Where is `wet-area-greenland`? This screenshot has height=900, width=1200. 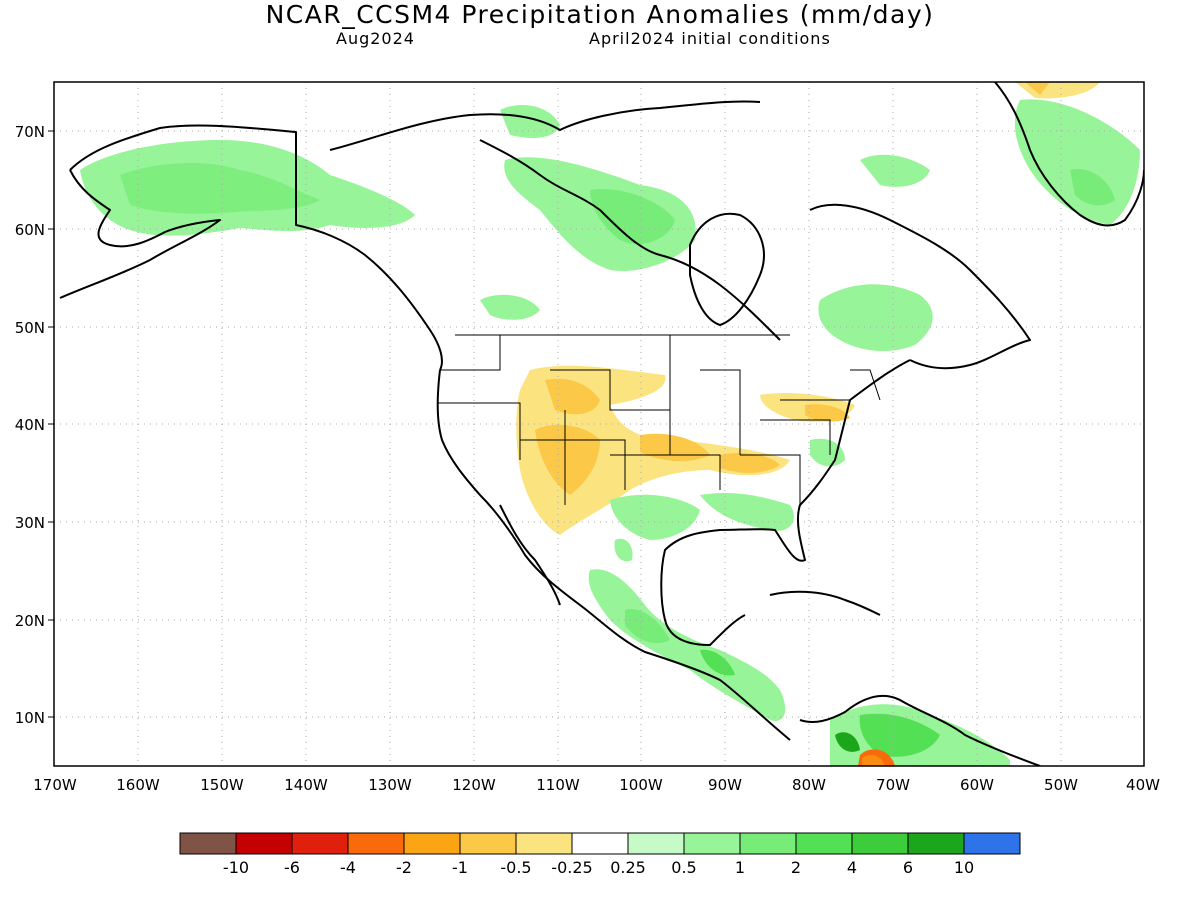 wet-area-greenland is located at coordinates (1077, 162).